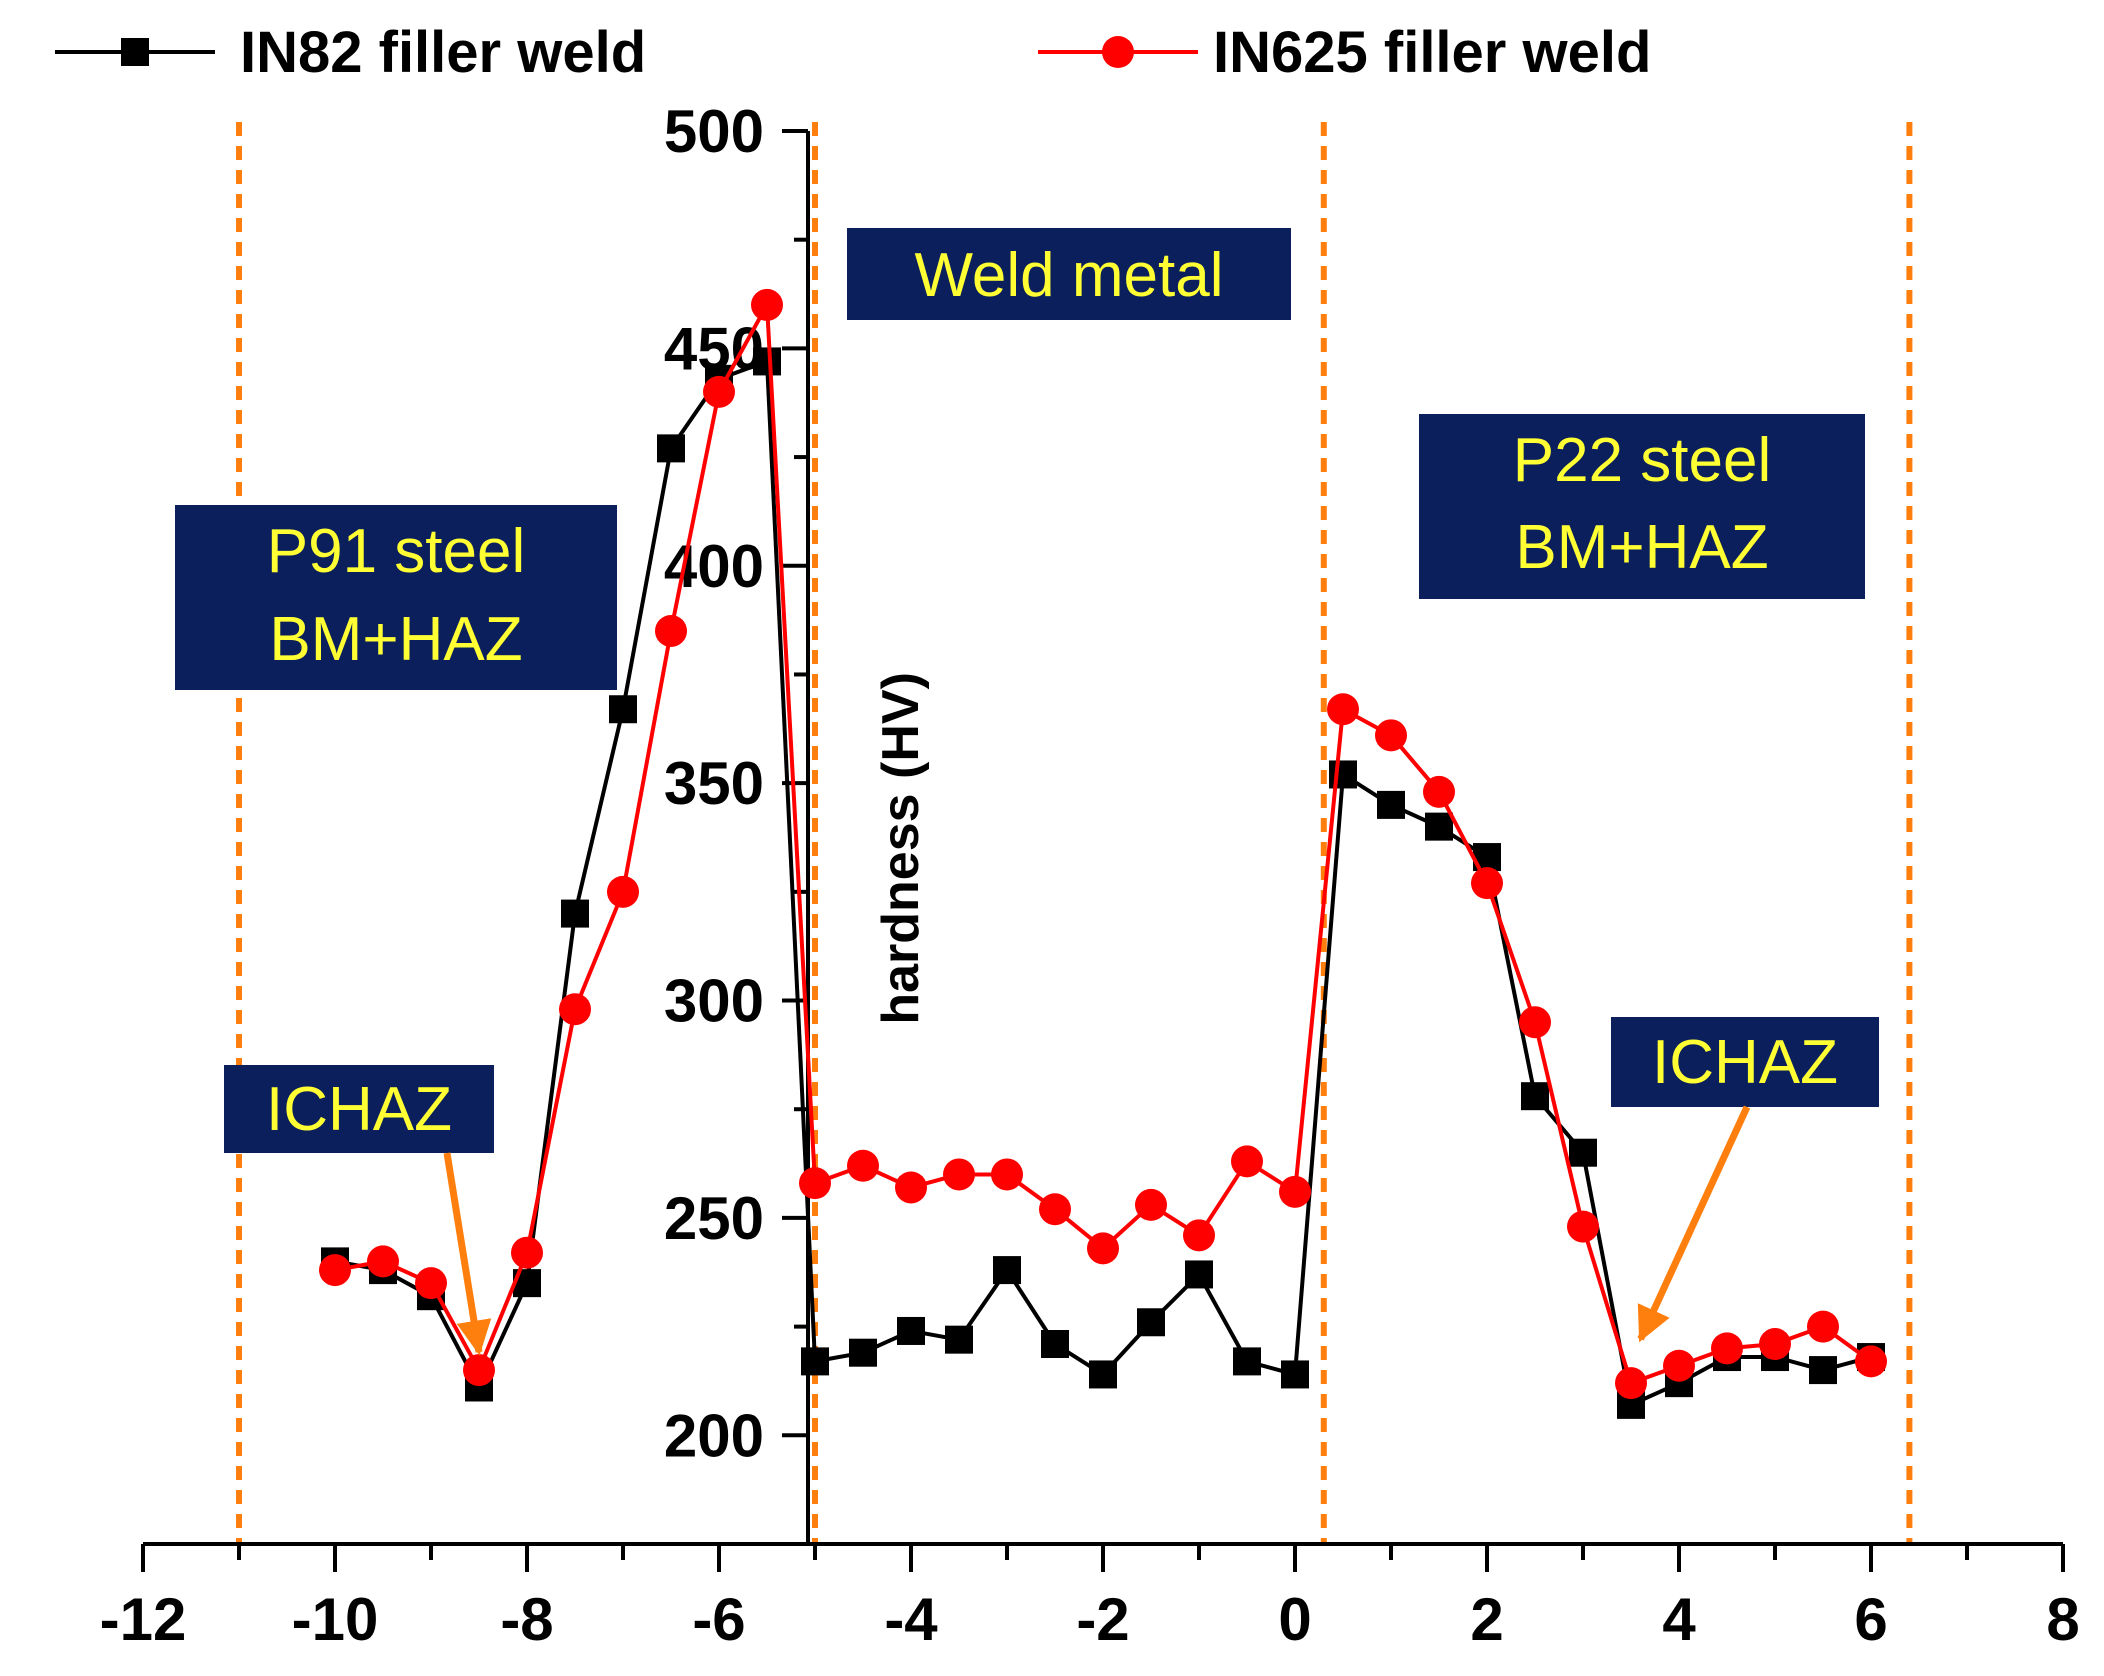 The height and width of the screenshot is (1676, 2104). I want to click on annotation-1: P91 steel BM+HAZ, so click(396, 597).